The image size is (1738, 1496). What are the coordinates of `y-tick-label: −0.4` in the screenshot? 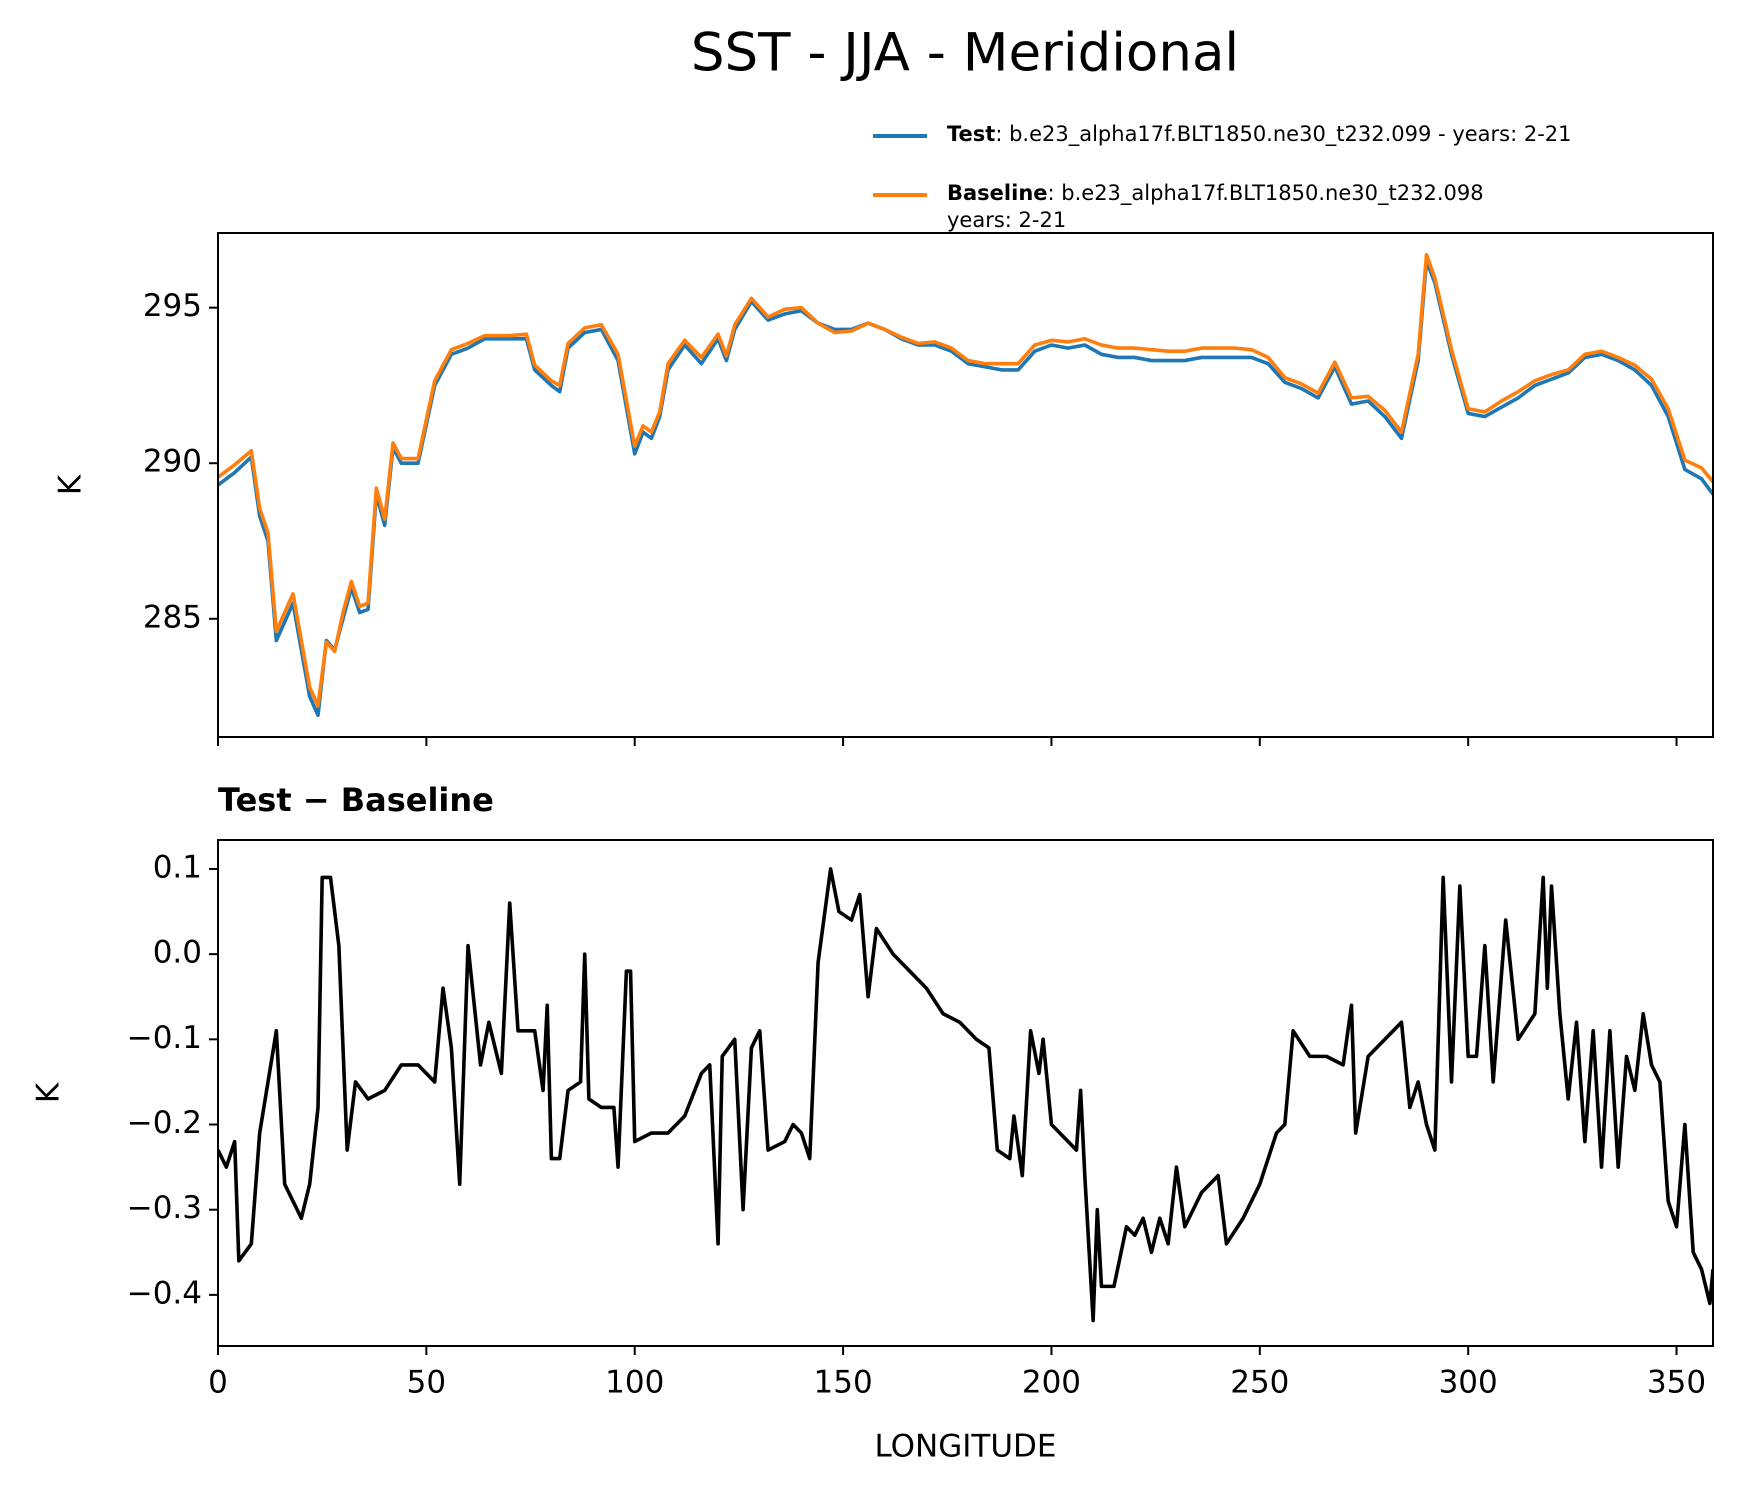 It's located at (164, 1293).